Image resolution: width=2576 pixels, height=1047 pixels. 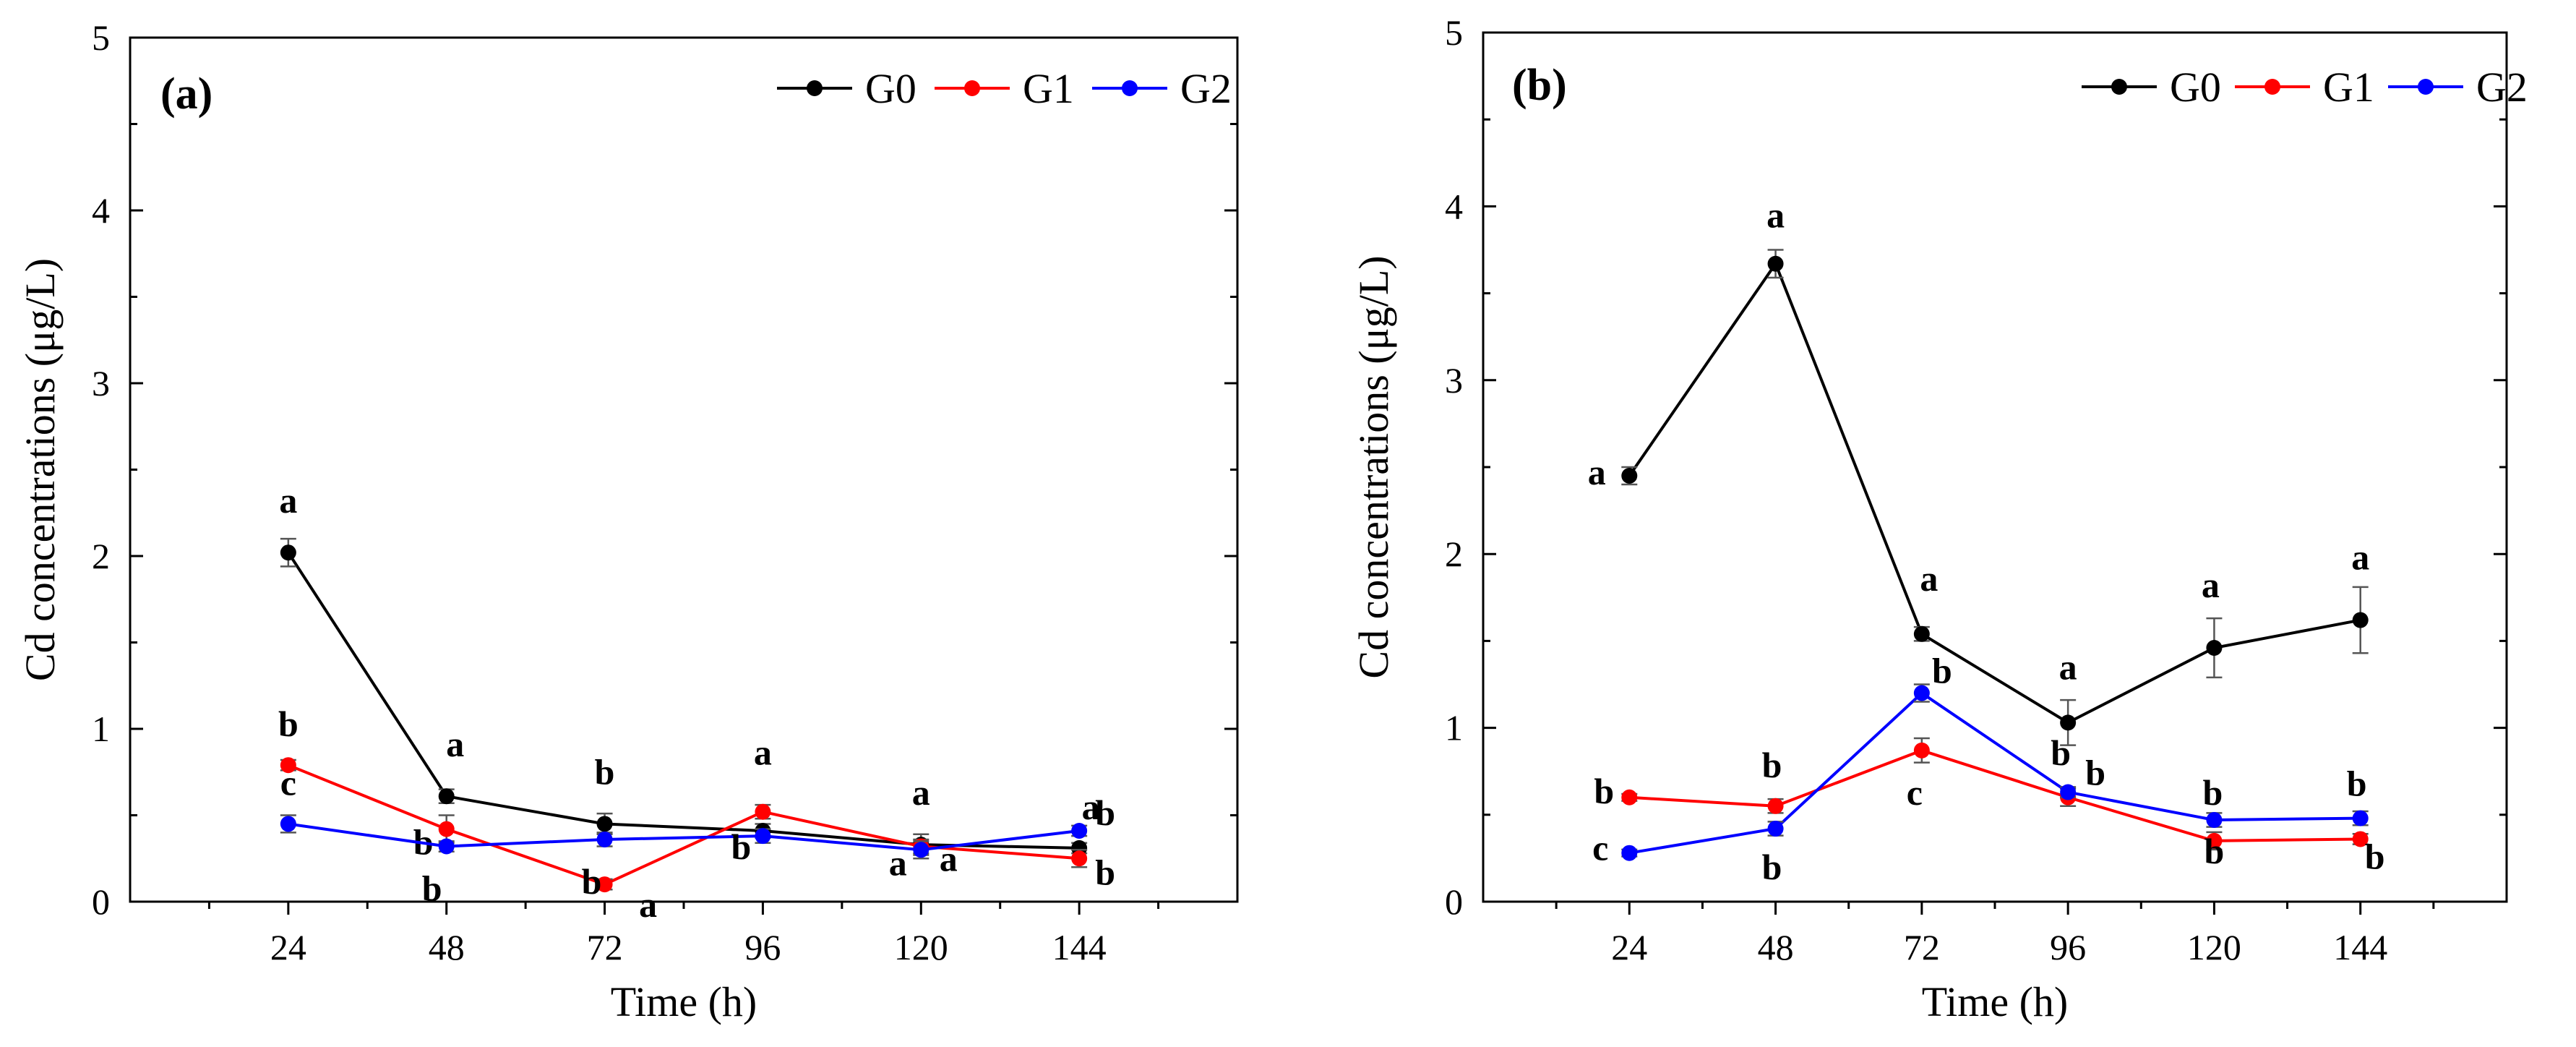 I want to click on series-g2-a: cb bb ab, so click(x=697, y=835).